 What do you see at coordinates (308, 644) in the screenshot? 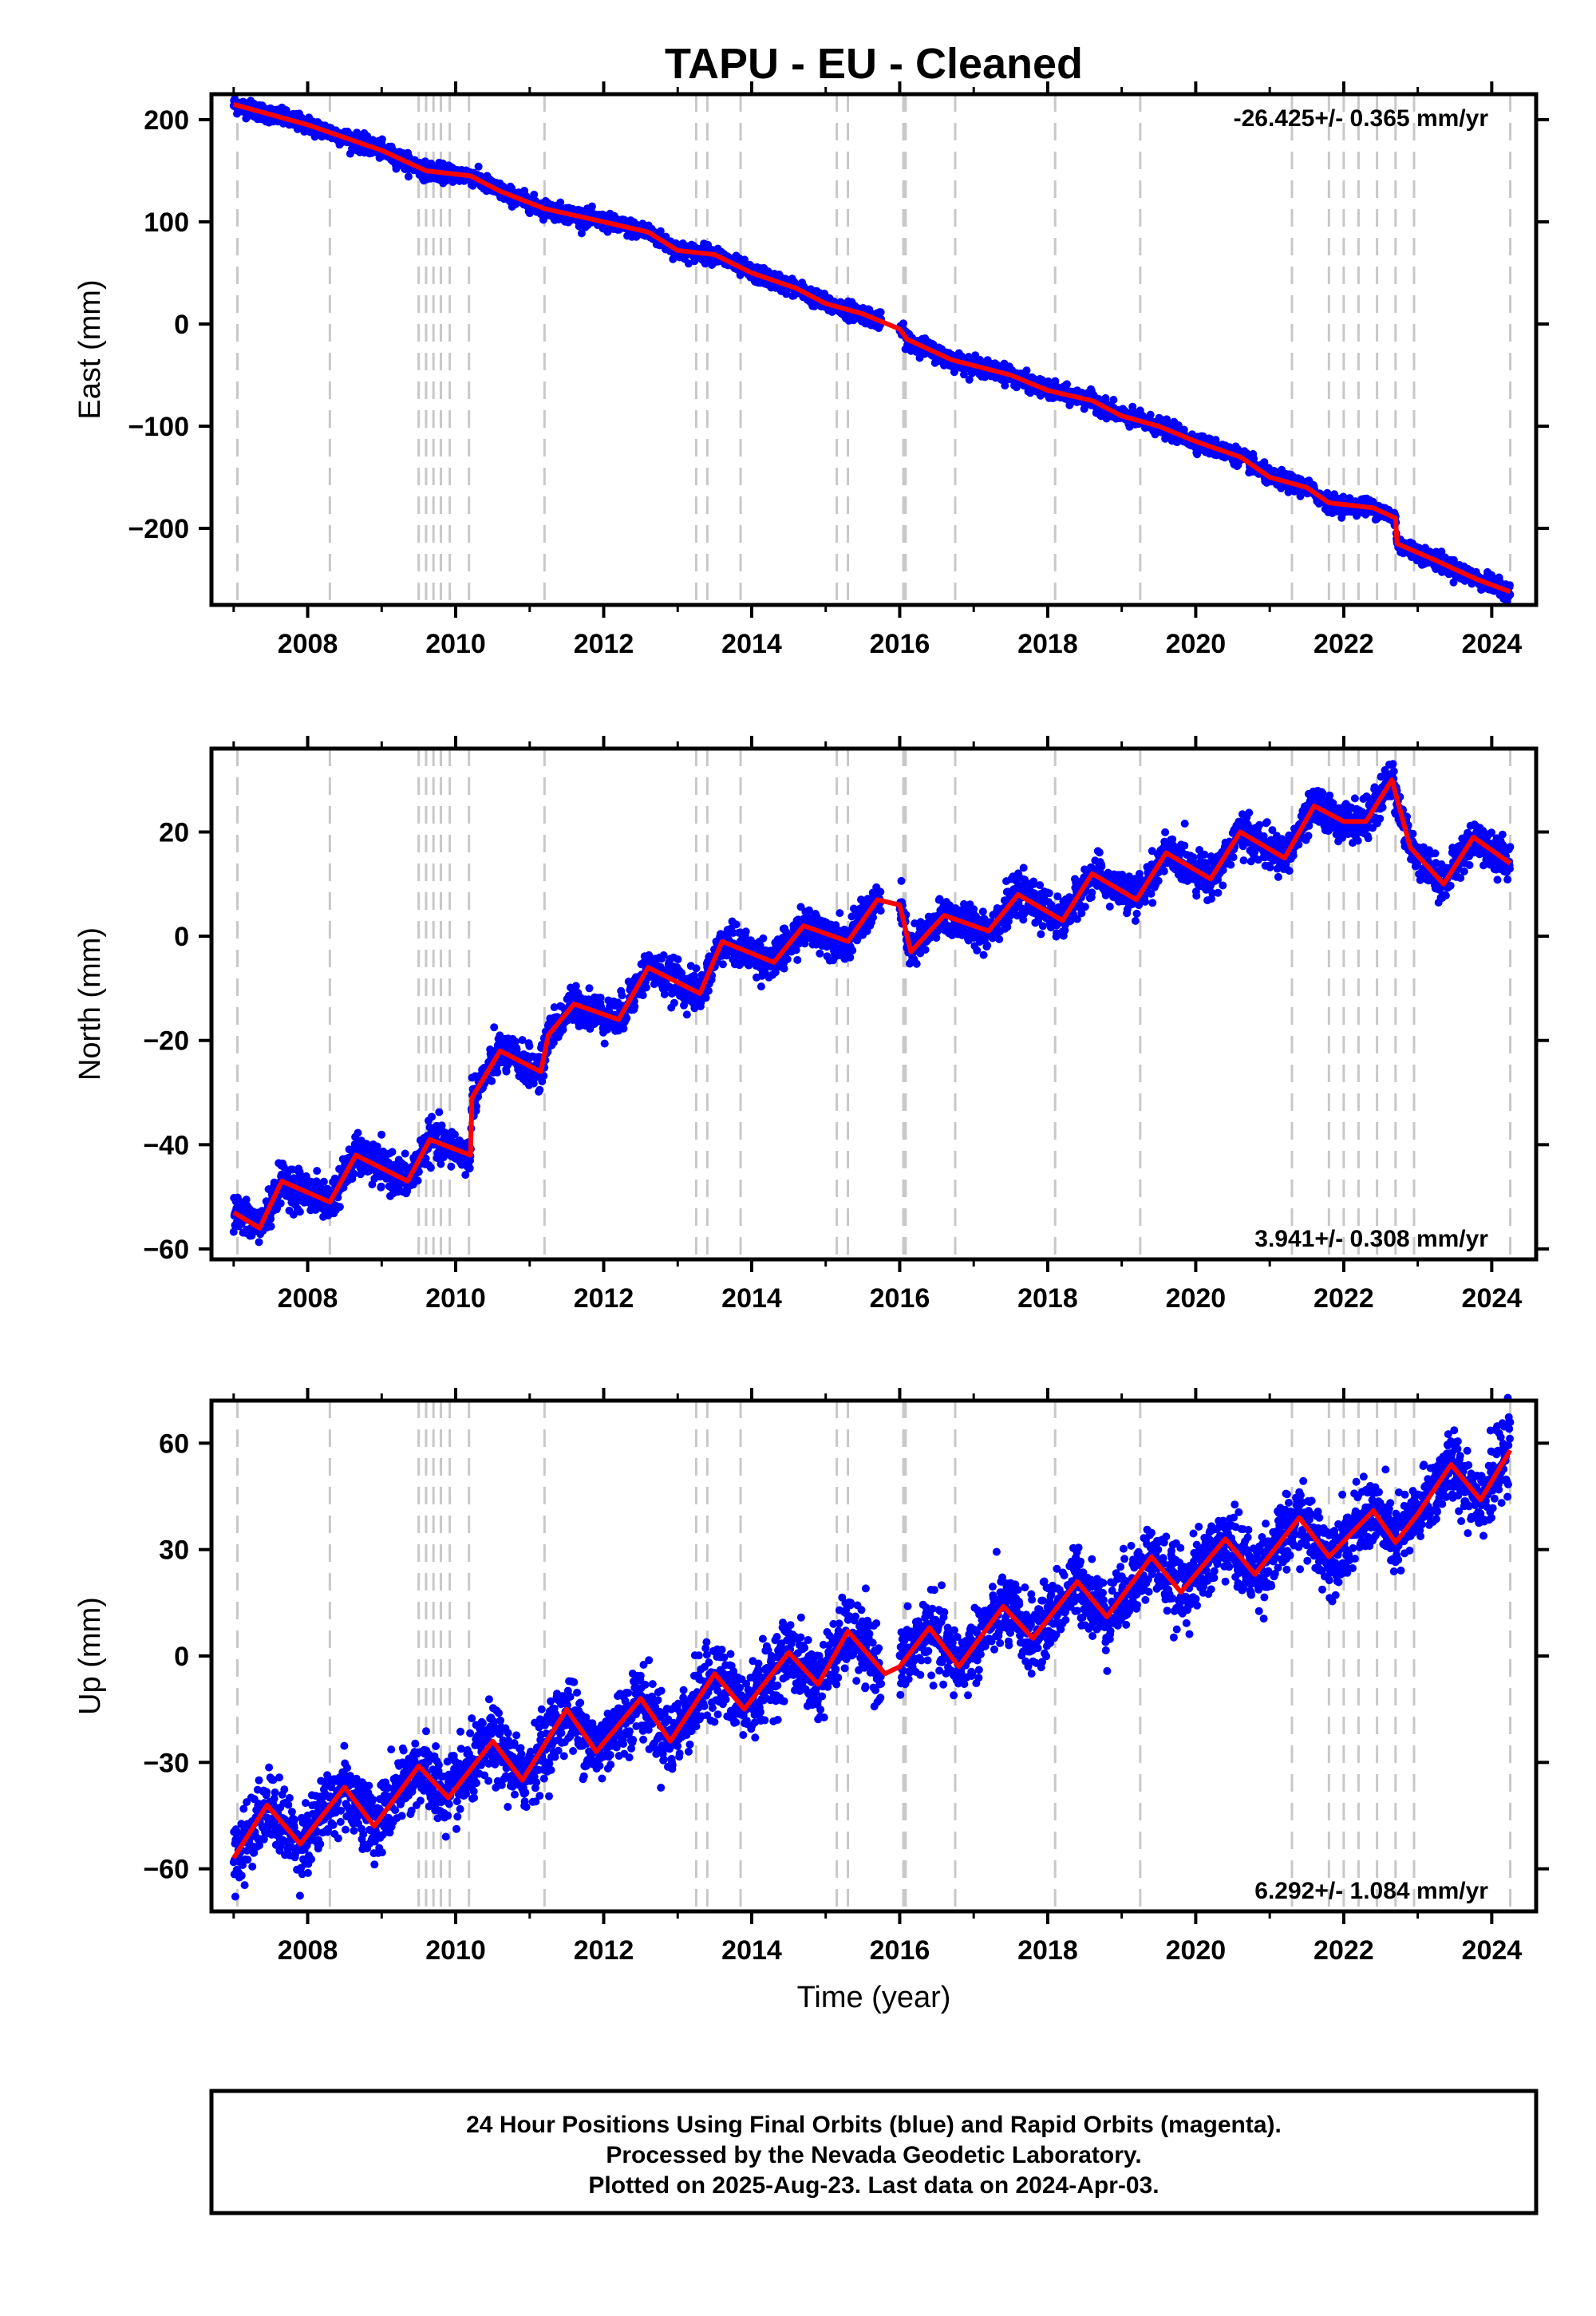
I see `x-tick-label: 2008` at bounding box center [308, 644].